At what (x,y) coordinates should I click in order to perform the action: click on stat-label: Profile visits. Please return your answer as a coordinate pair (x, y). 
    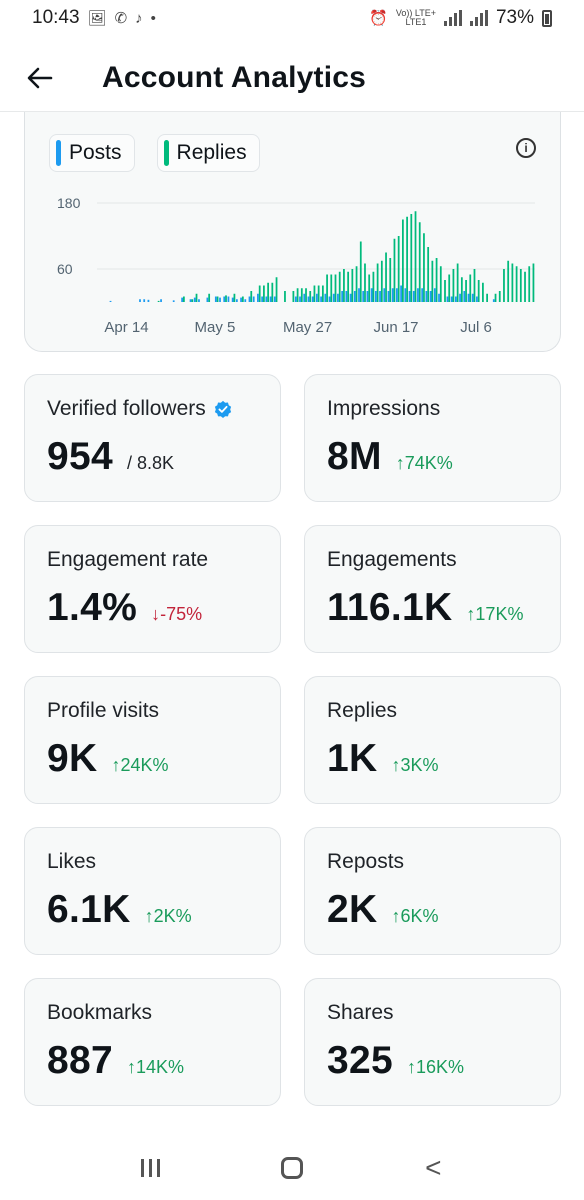
    Looking at the image, I should click on (103, 710).